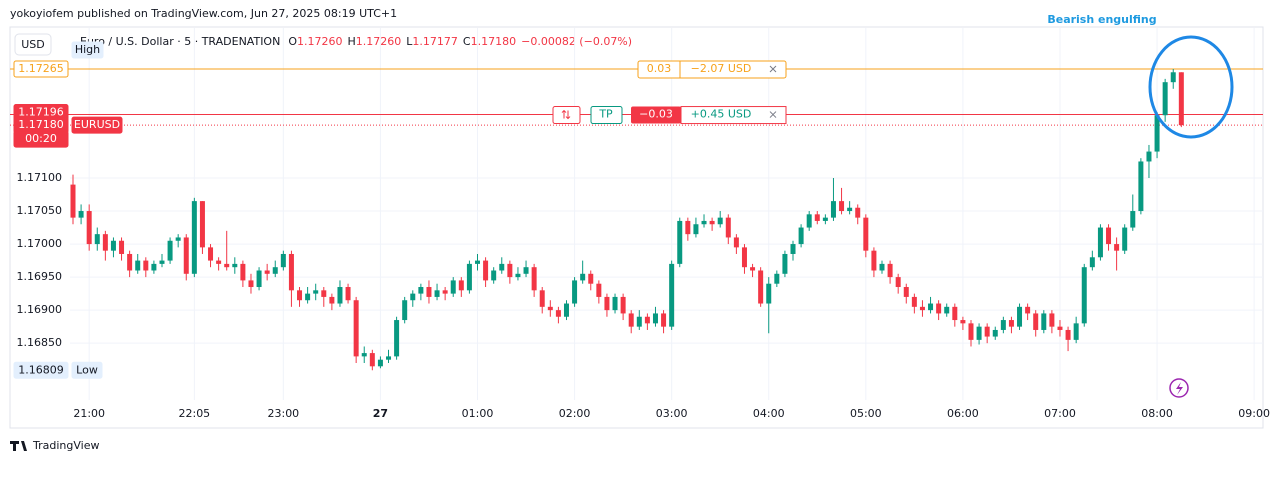 The height and width of the screenshot is (478, 1273). I want to click on x-tick-label: 27, so click(380, 413).